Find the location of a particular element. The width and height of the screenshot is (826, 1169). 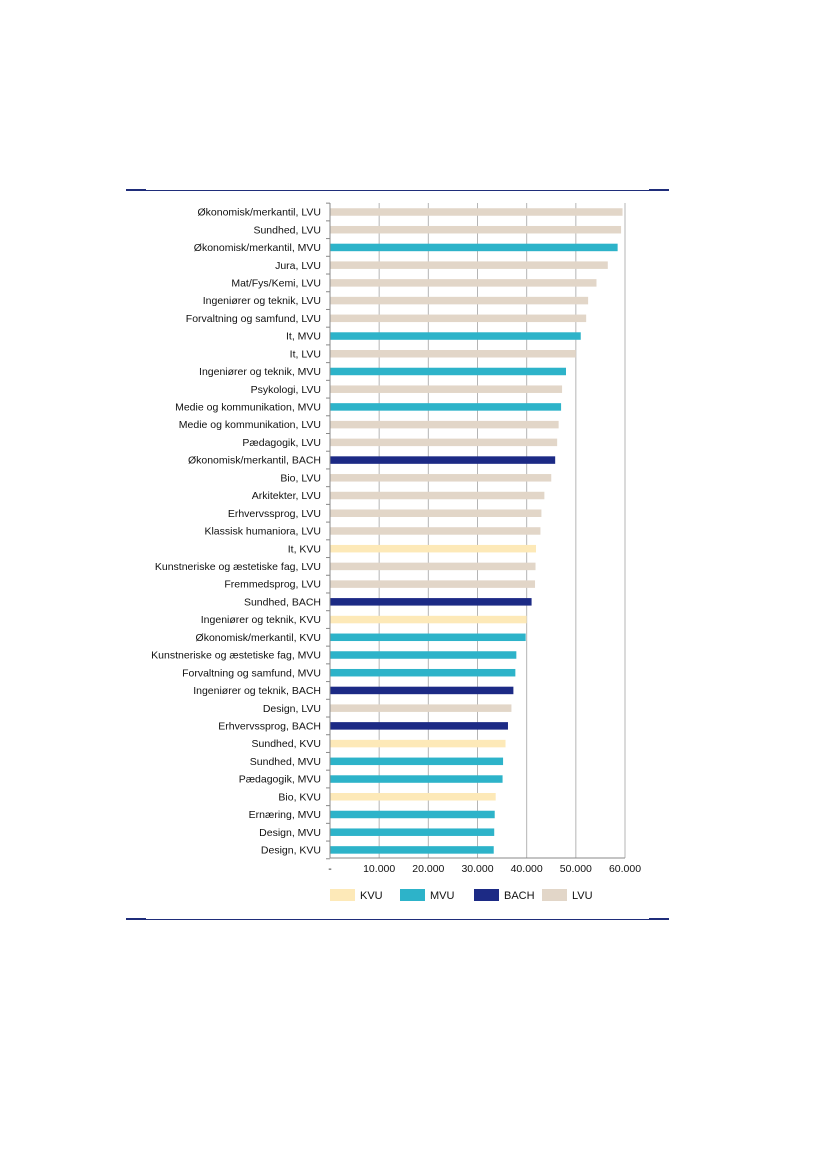

category-label: Sundhed, MVU is located at coordinates (285, 762).